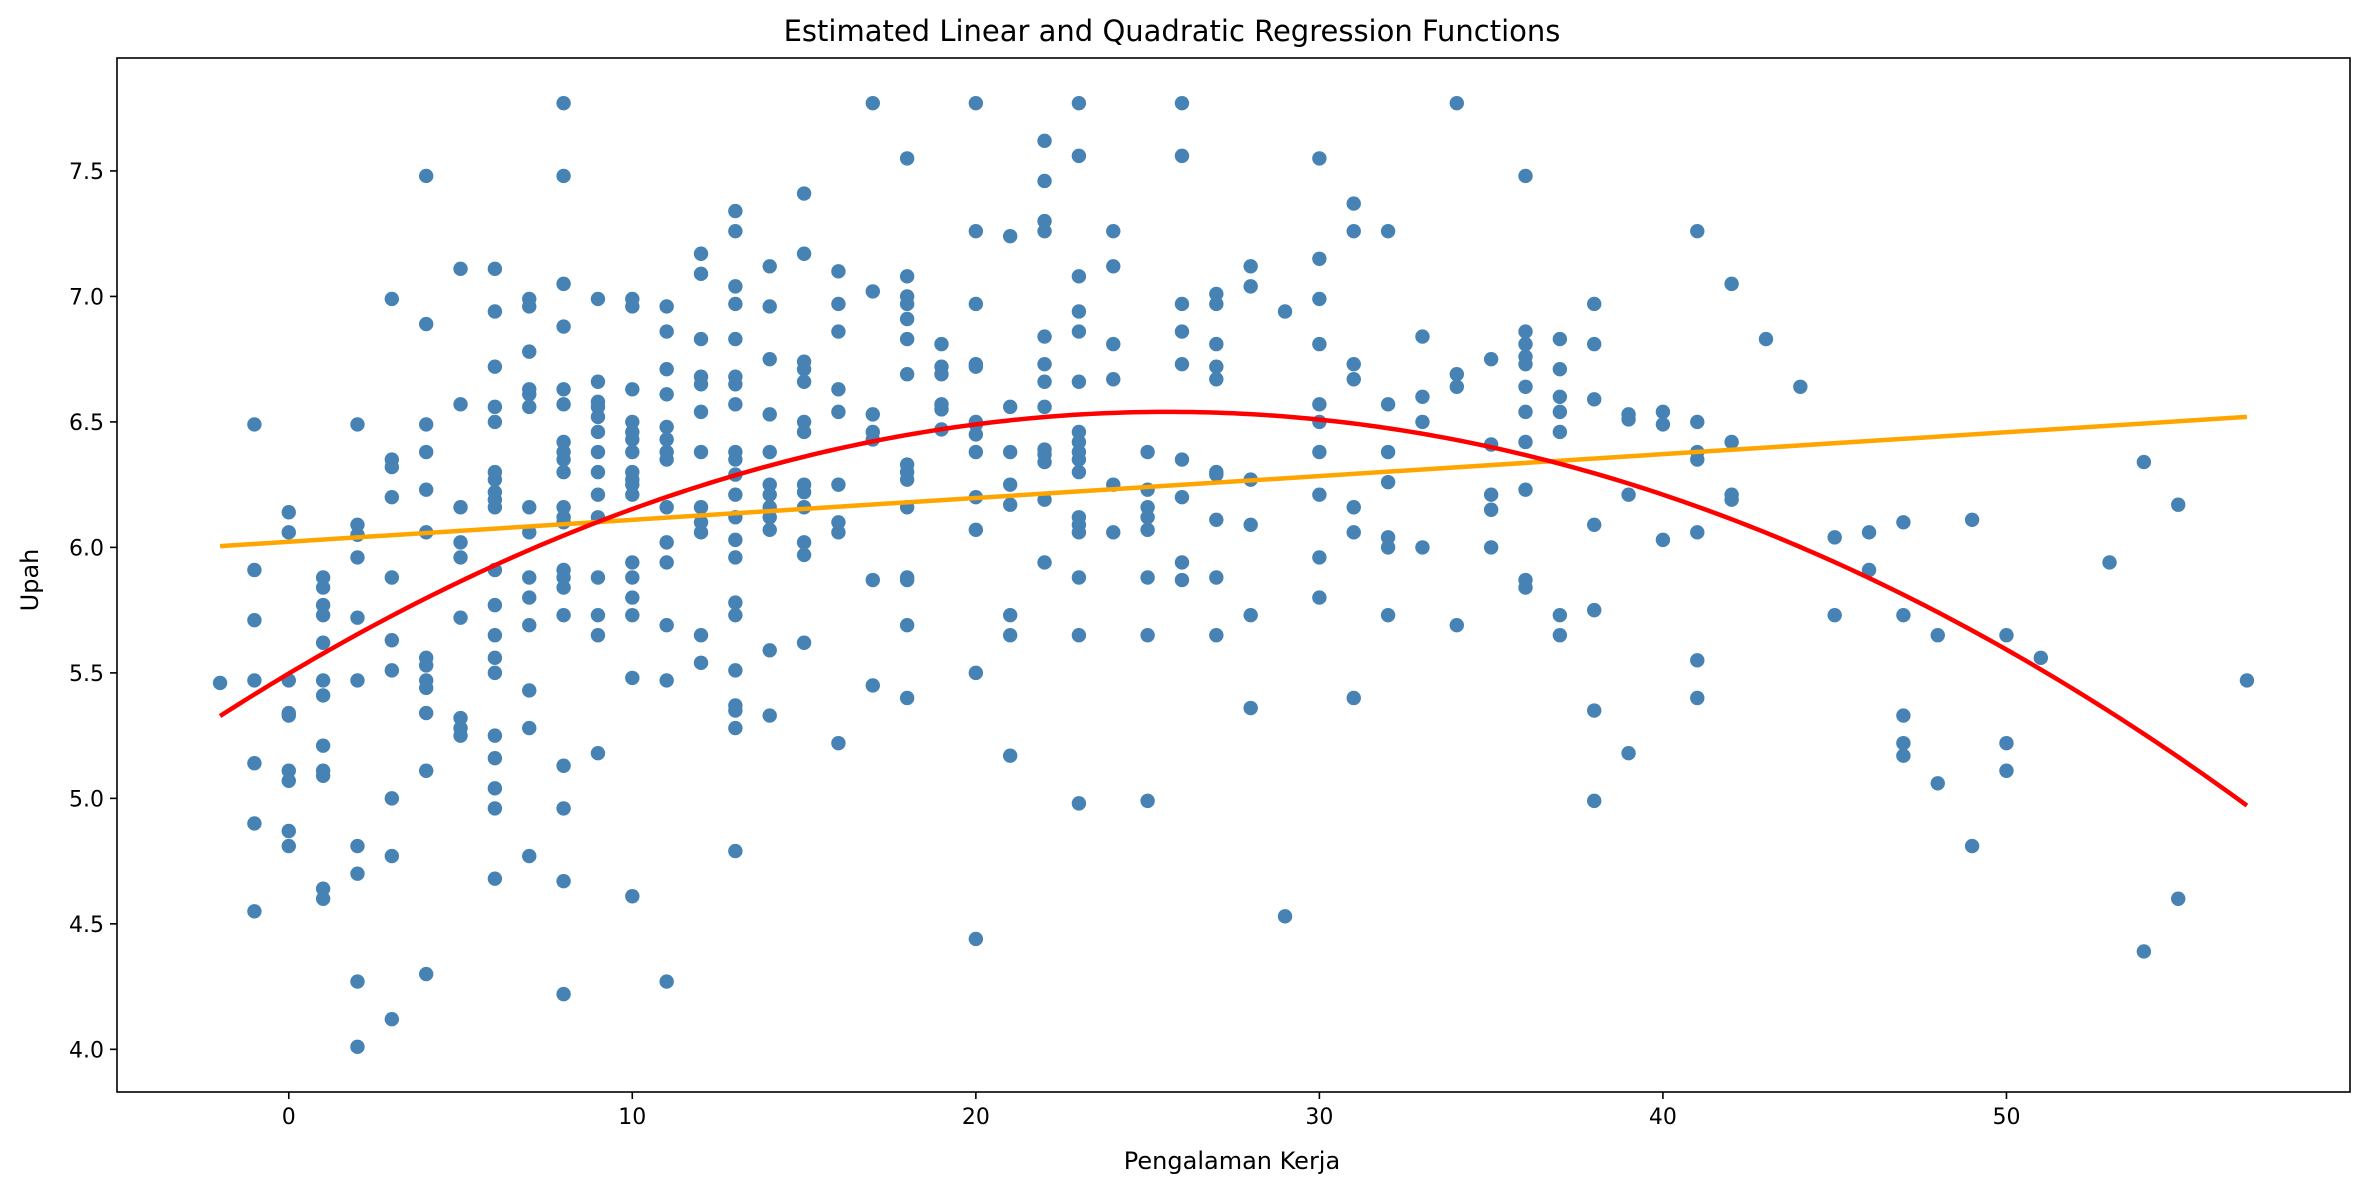  I want to click on y-tick-label: 7.5, so click(86, 172).